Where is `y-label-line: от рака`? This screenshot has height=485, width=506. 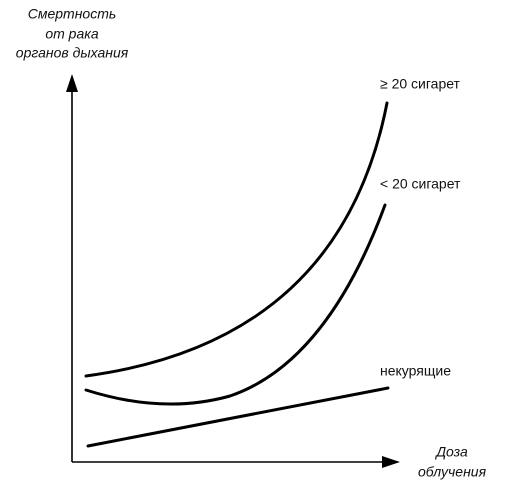
y-label-line: от рака is located at coordinates (72, 34).